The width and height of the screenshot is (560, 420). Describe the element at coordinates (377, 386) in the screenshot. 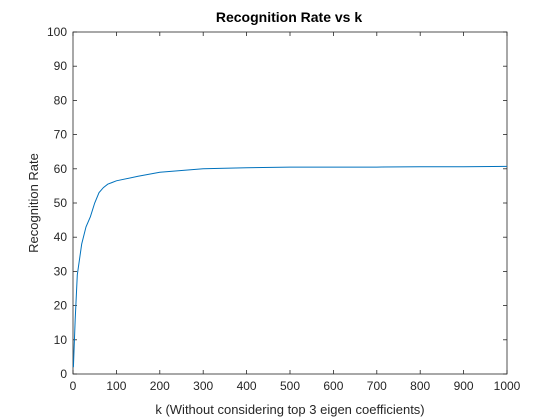

I see `x-tick-label: 700` at that location.